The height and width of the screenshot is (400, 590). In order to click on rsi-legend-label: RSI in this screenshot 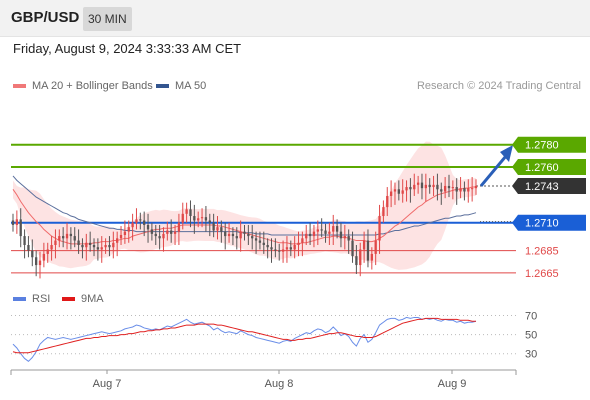, I will do `click(41, 299)`.